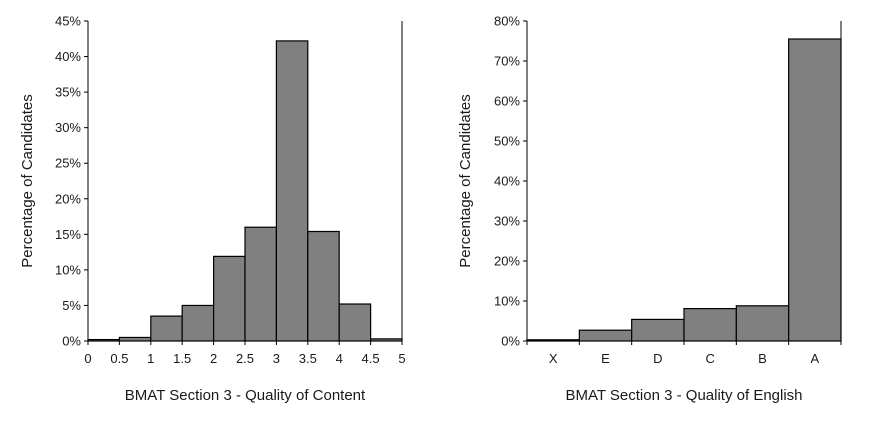 The height and width of the screenshot is (421, 871). I want to click on x-tick-label: 4, so click(339, 358).